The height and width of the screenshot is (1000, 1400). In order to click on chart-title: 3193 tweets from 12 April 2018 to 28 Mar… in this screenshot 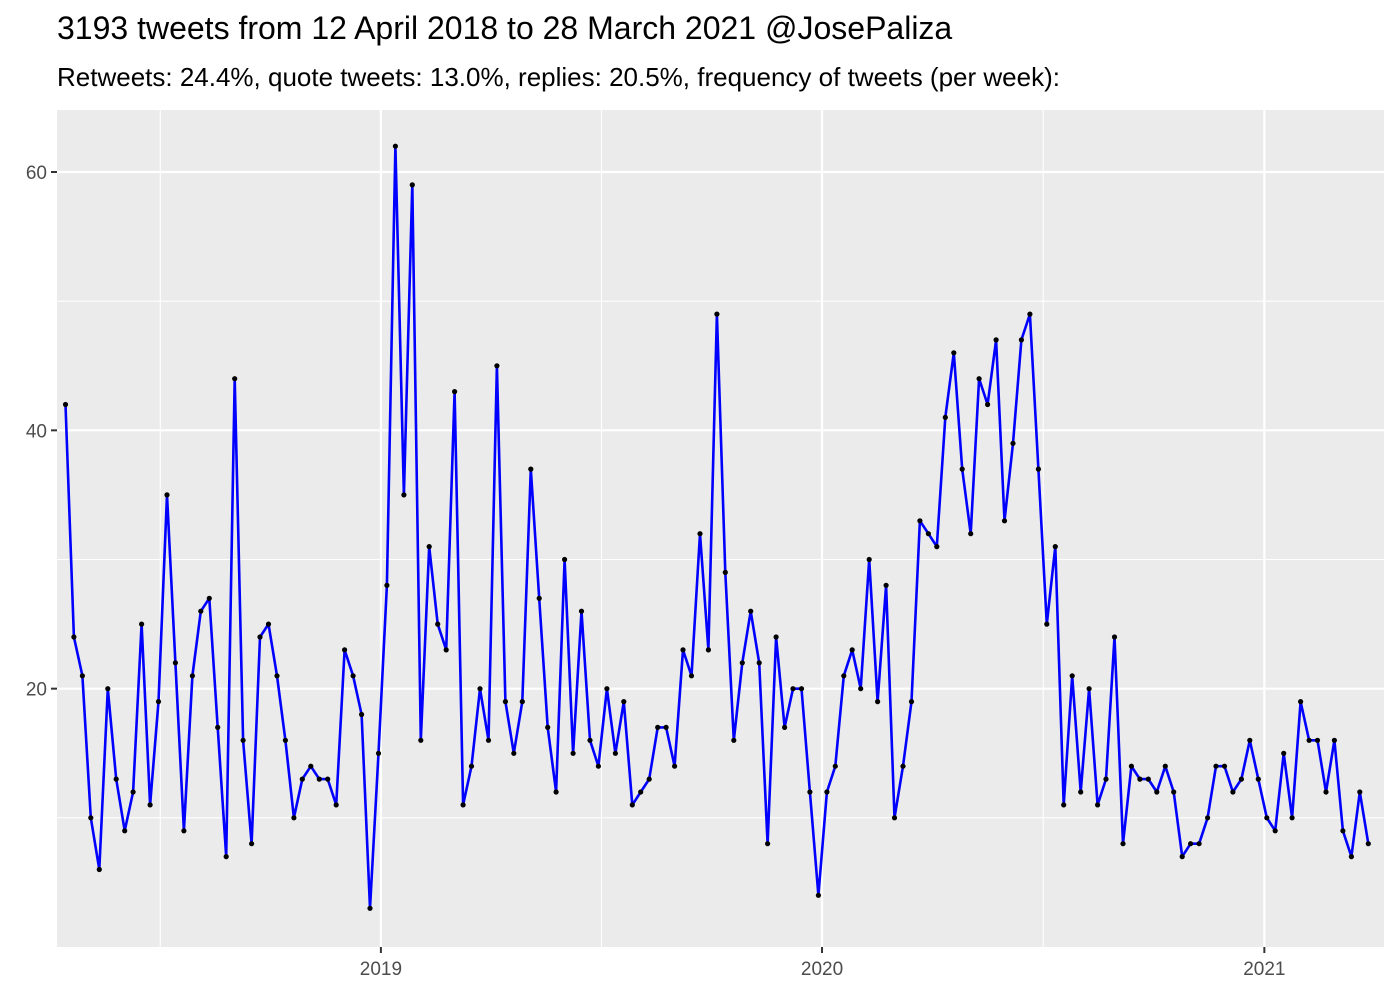, I will do `click(505, 28)`.